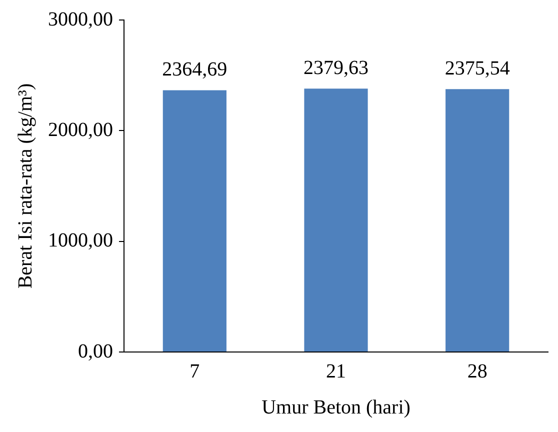  I want to click on data-label: 2375,54, so click(477, 68).